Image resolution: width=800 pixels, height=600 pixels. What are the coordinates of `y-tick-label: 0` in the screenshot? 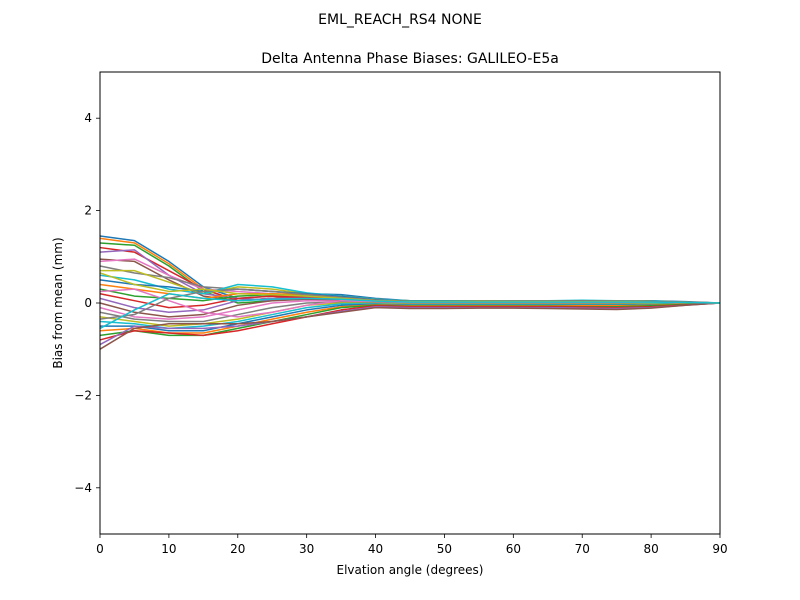 It's located at (88, 303).